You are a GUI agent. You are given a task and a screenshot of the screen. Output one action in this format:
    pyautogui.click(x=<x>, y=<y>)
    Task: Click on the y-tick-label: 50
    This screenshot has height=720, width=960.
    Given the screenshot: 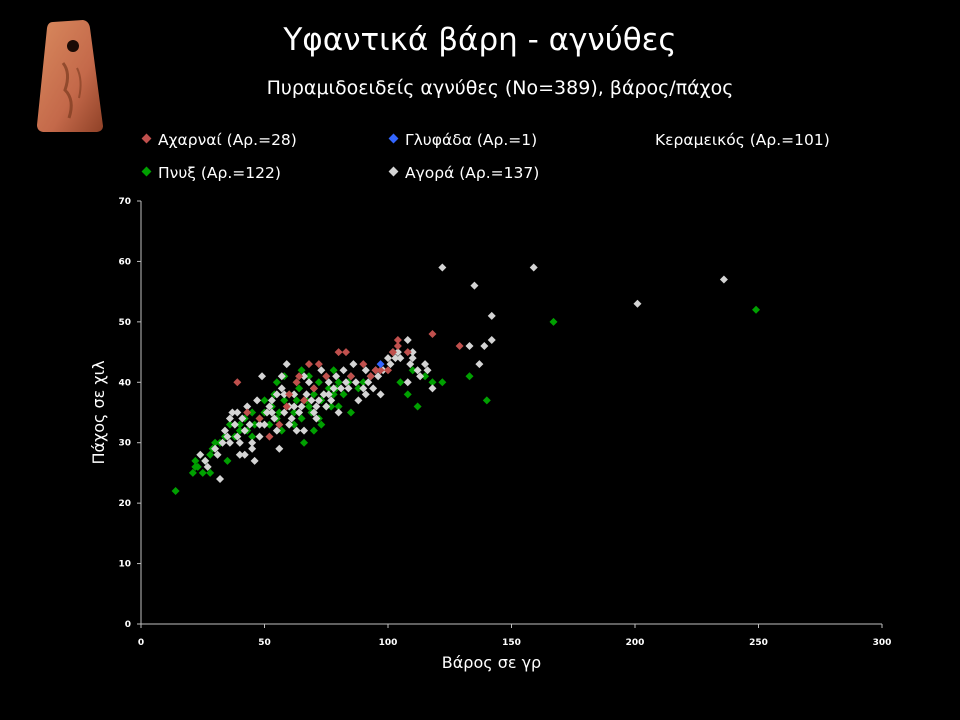 What is the action you would take?
    pyautogui.click(x=124, y=323)
    